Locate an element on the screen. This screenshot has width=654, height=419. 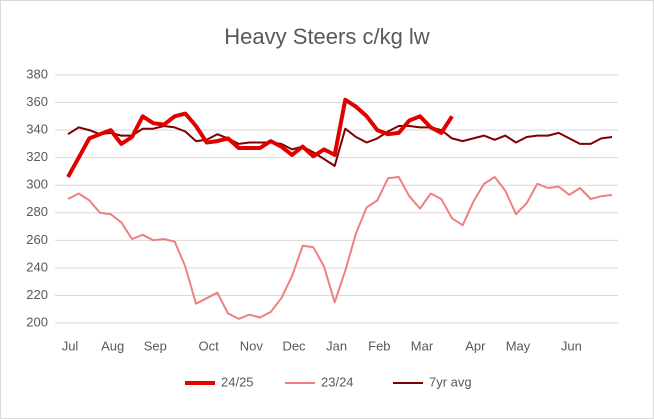
chart-title: Heavy Steers c/kg lw is located at coordinates (327, 36).